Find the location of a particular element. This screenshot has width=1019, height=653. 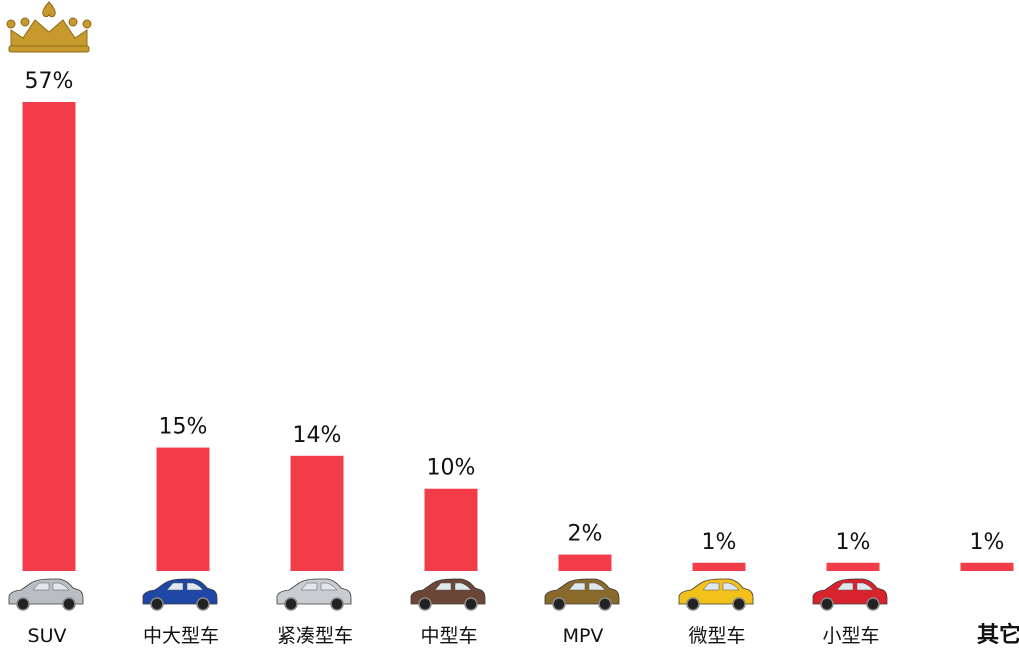

value-label-6: 1% is located at coordinates (719, 542).